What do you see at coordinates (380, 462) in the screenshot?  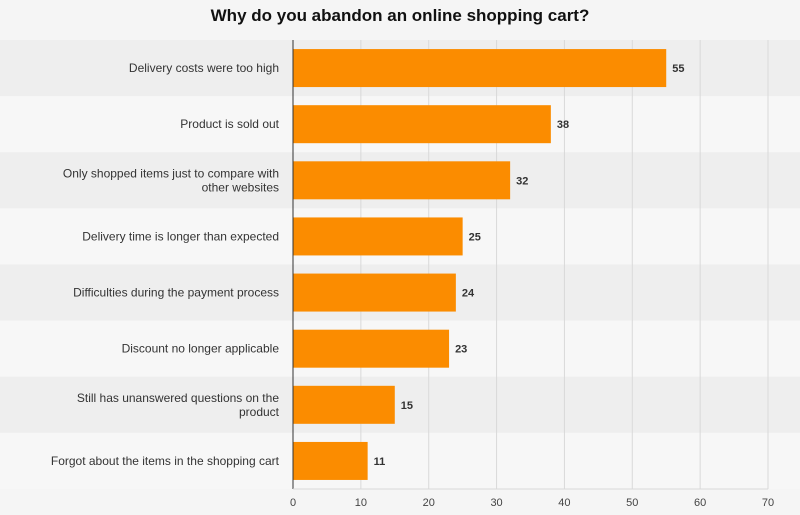 I see `value-label: 11` at bounding box center [380, 462].